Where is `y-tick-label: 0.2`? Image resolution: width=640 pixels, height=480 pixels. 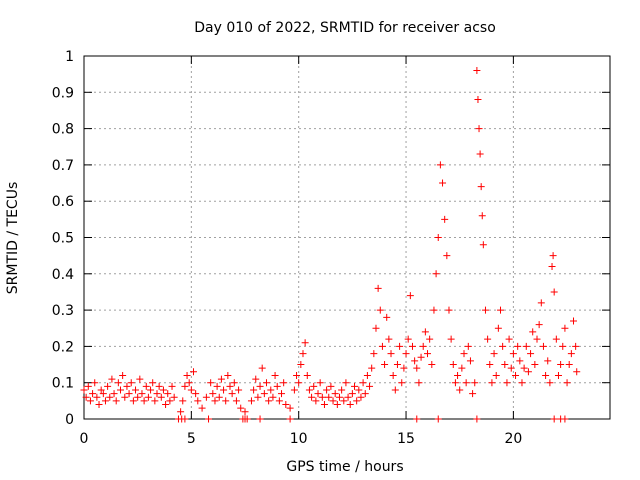
y-tick-label: 0.2 is located at coordinates (63, 347).